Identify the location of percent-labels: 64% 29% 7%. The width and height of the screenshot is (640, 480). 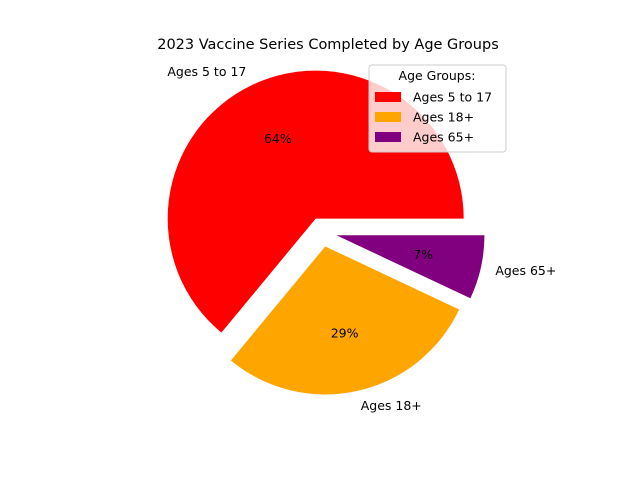
(348, 236).